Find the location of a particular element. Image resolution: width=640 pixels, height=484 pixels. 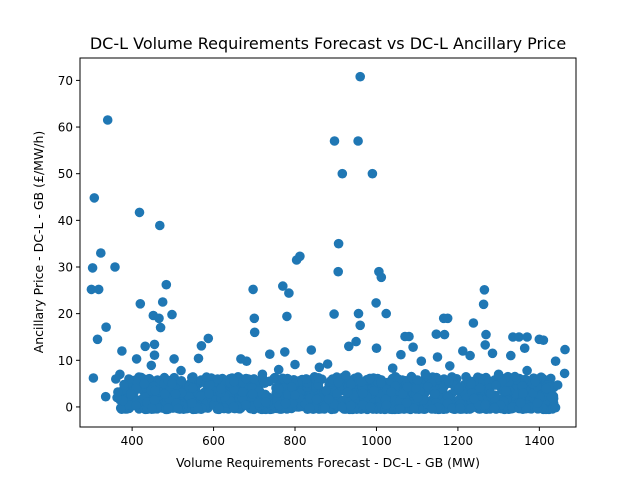

y-tick-label: 20 is located at coordinates (65, 314).